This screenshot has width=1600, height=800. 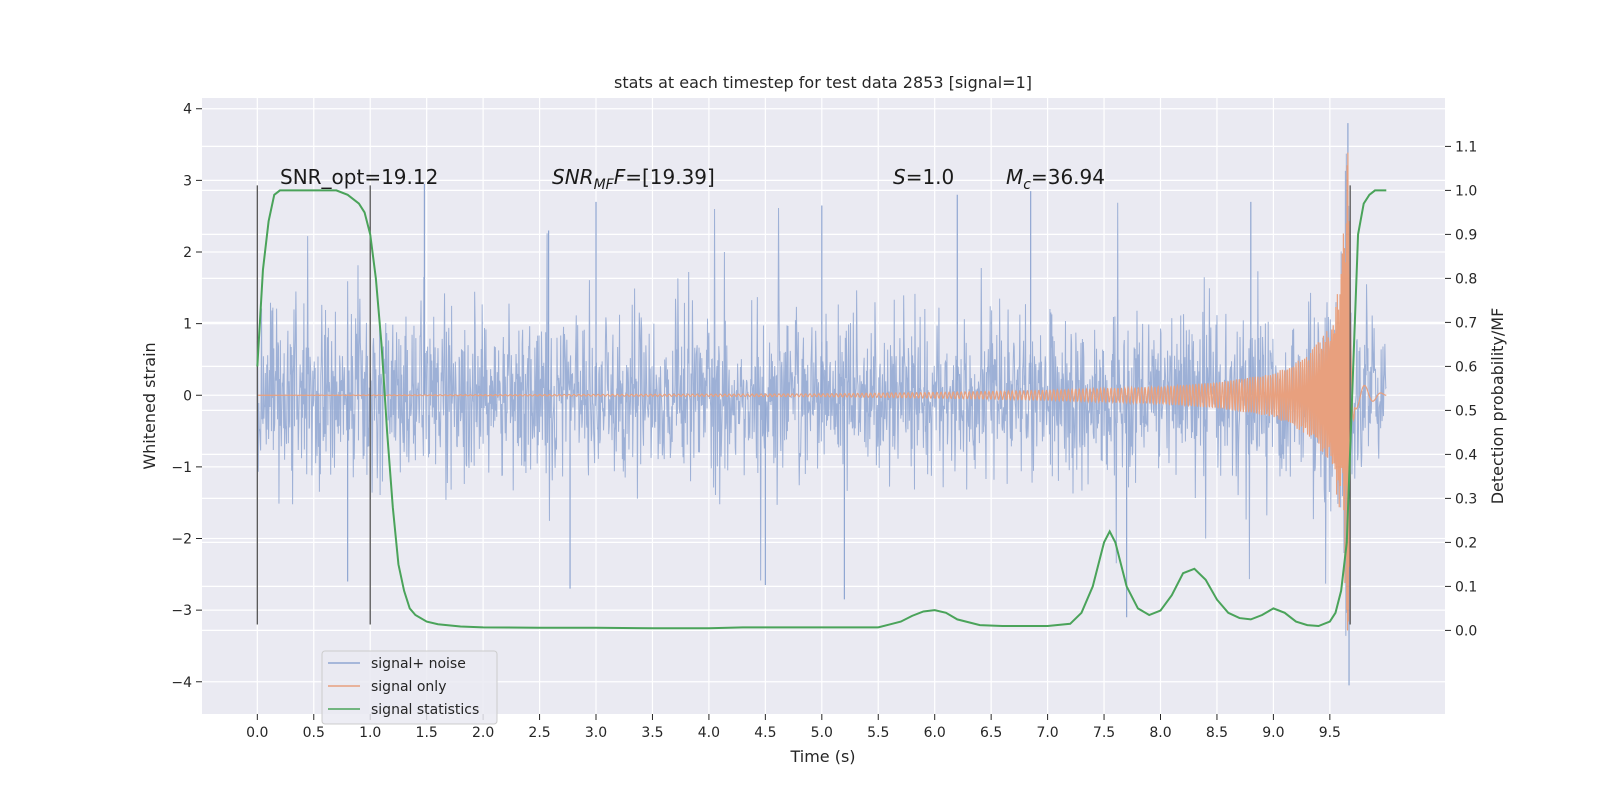 What do you see at coordinates (596, 733) in the screenshot?
I see `x-tick-label: 3.0` at bounding box center [596, 733].